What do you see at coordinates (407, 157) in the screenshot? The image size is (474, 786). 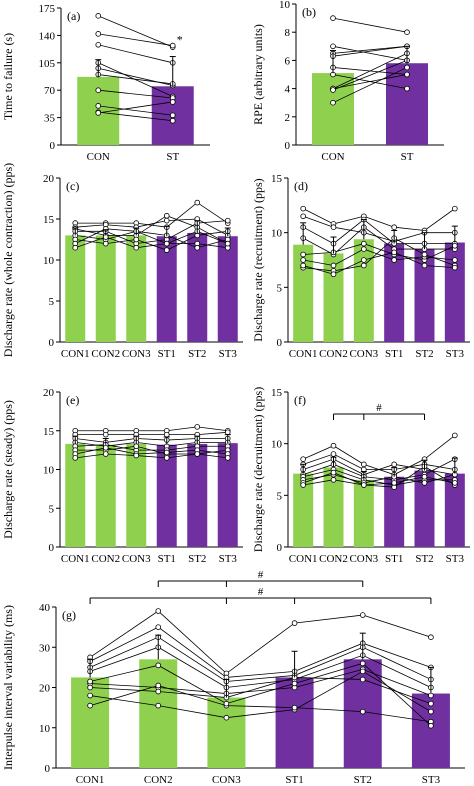 I see `x-tick-label: ST` at bounding box center [407, 157].